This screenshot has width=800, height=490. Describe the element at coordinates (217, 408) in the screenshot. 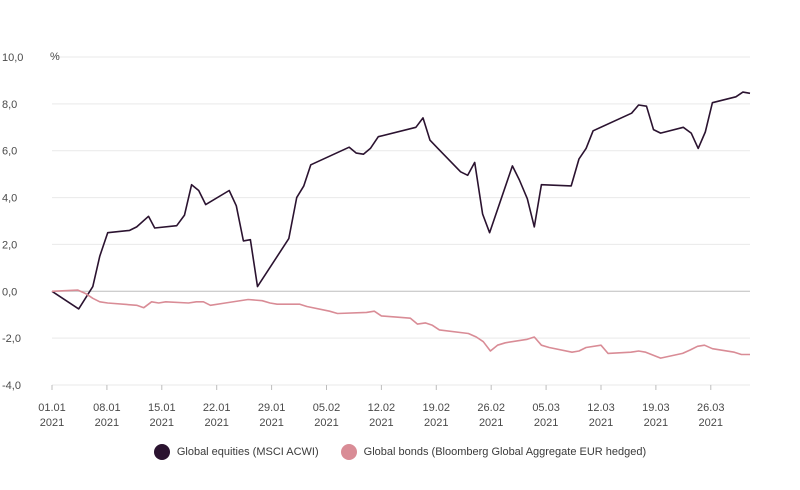

I see `x-tick-label: 22.01` at that location.